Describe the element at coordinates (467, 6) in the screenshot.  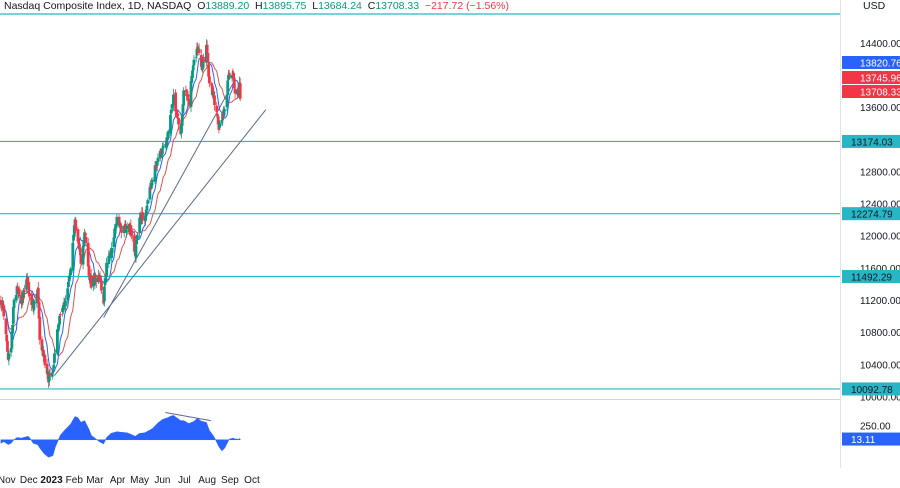
I see `change-value: −217.72 (−1.56%)` at that location.